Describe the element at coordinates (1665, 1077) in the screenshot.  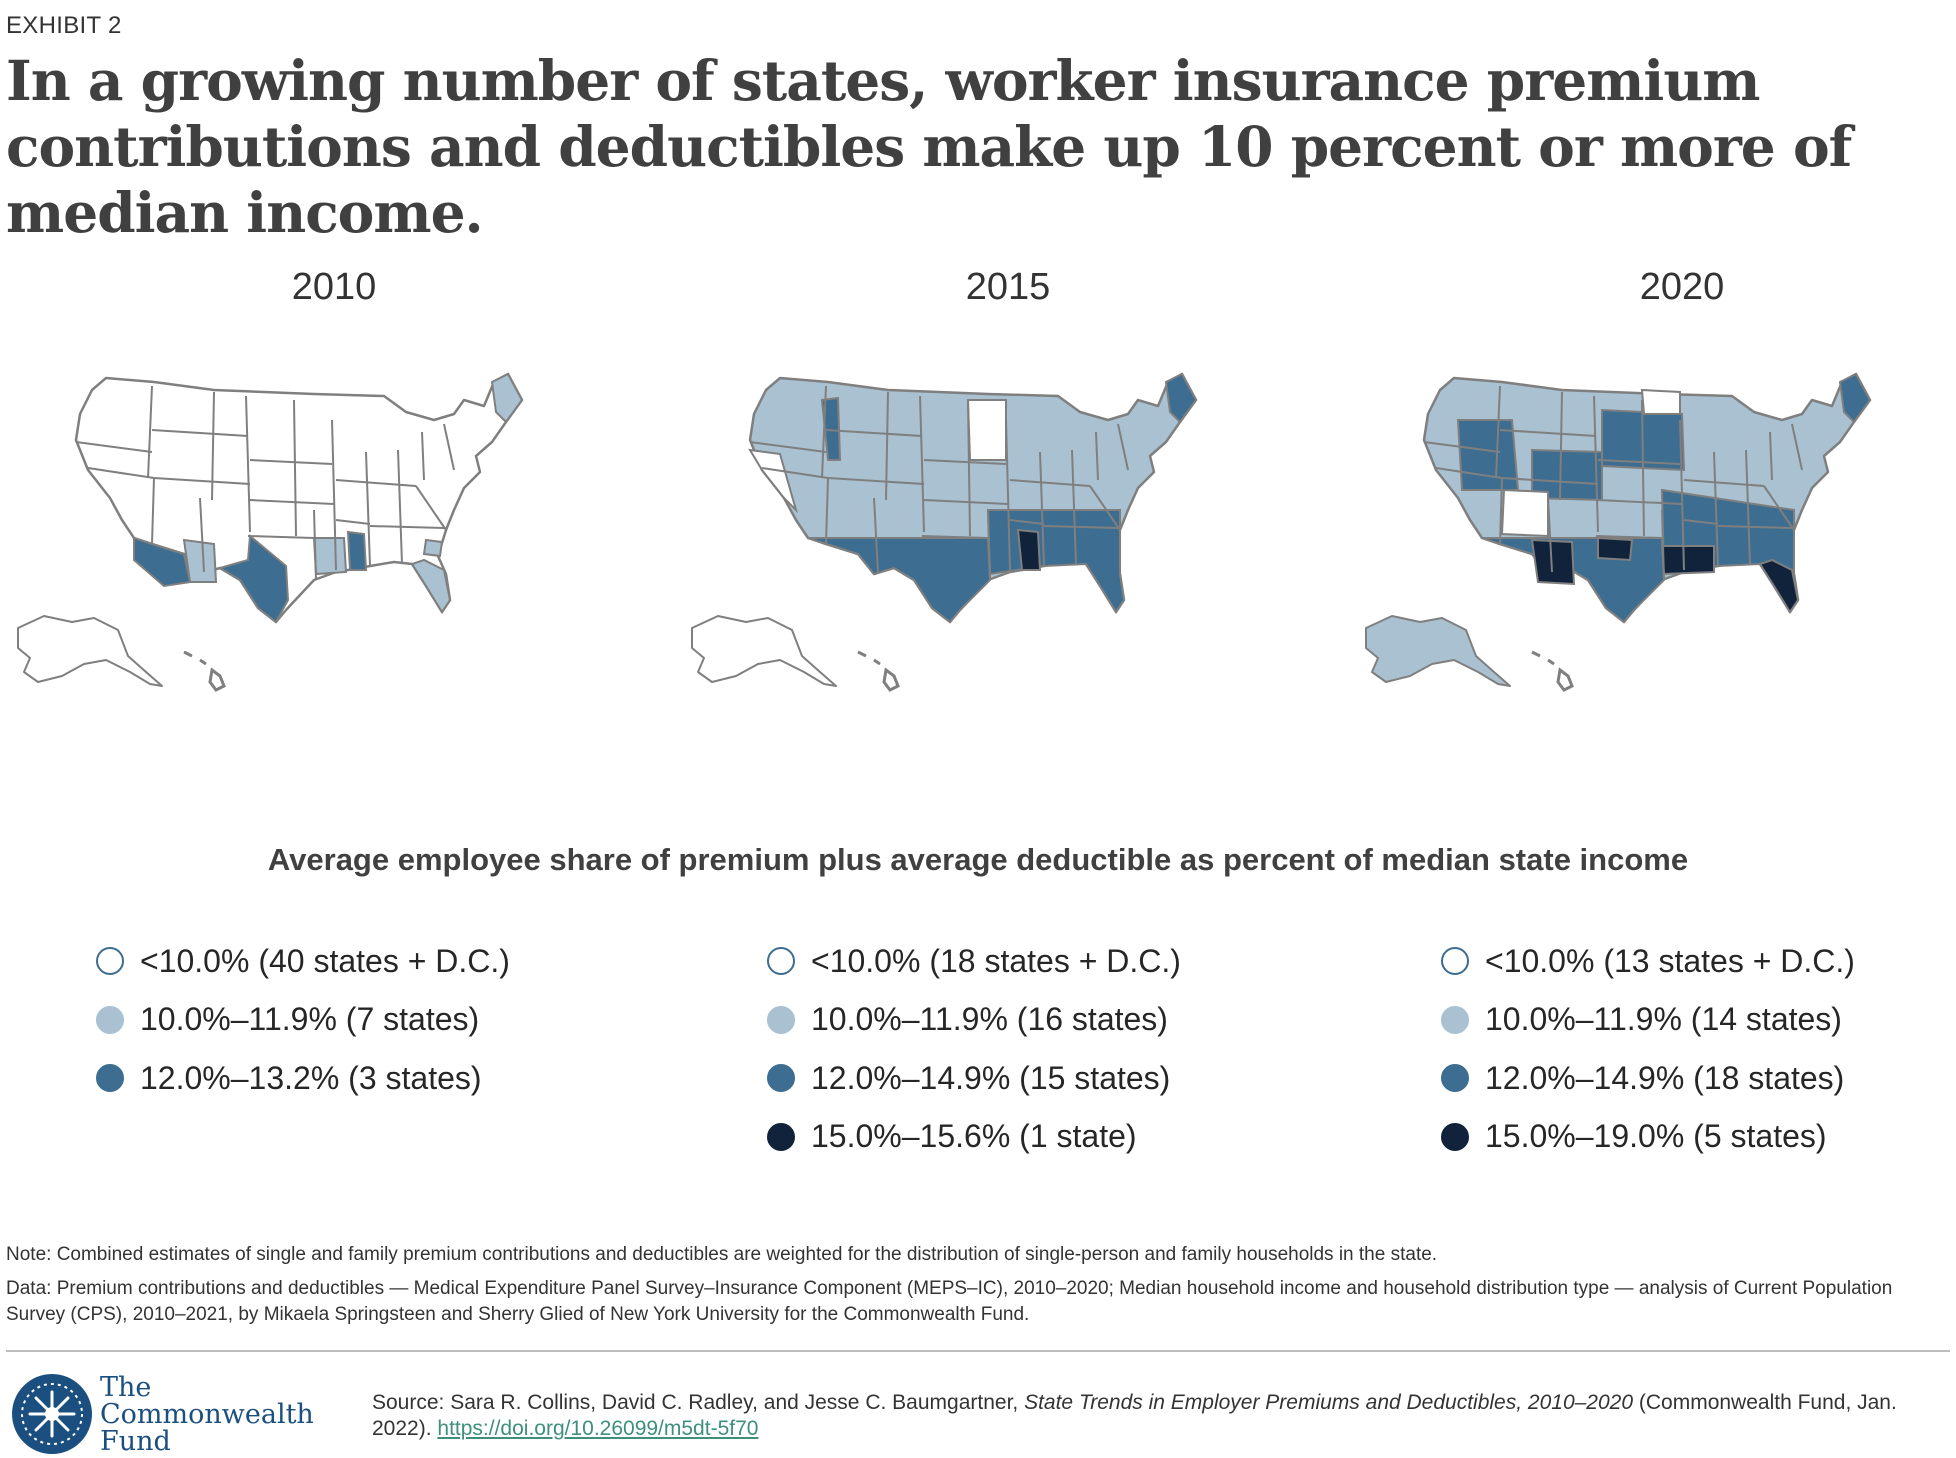
I see `legend-label: 12.0%–14.9% (18 states)` at that location.